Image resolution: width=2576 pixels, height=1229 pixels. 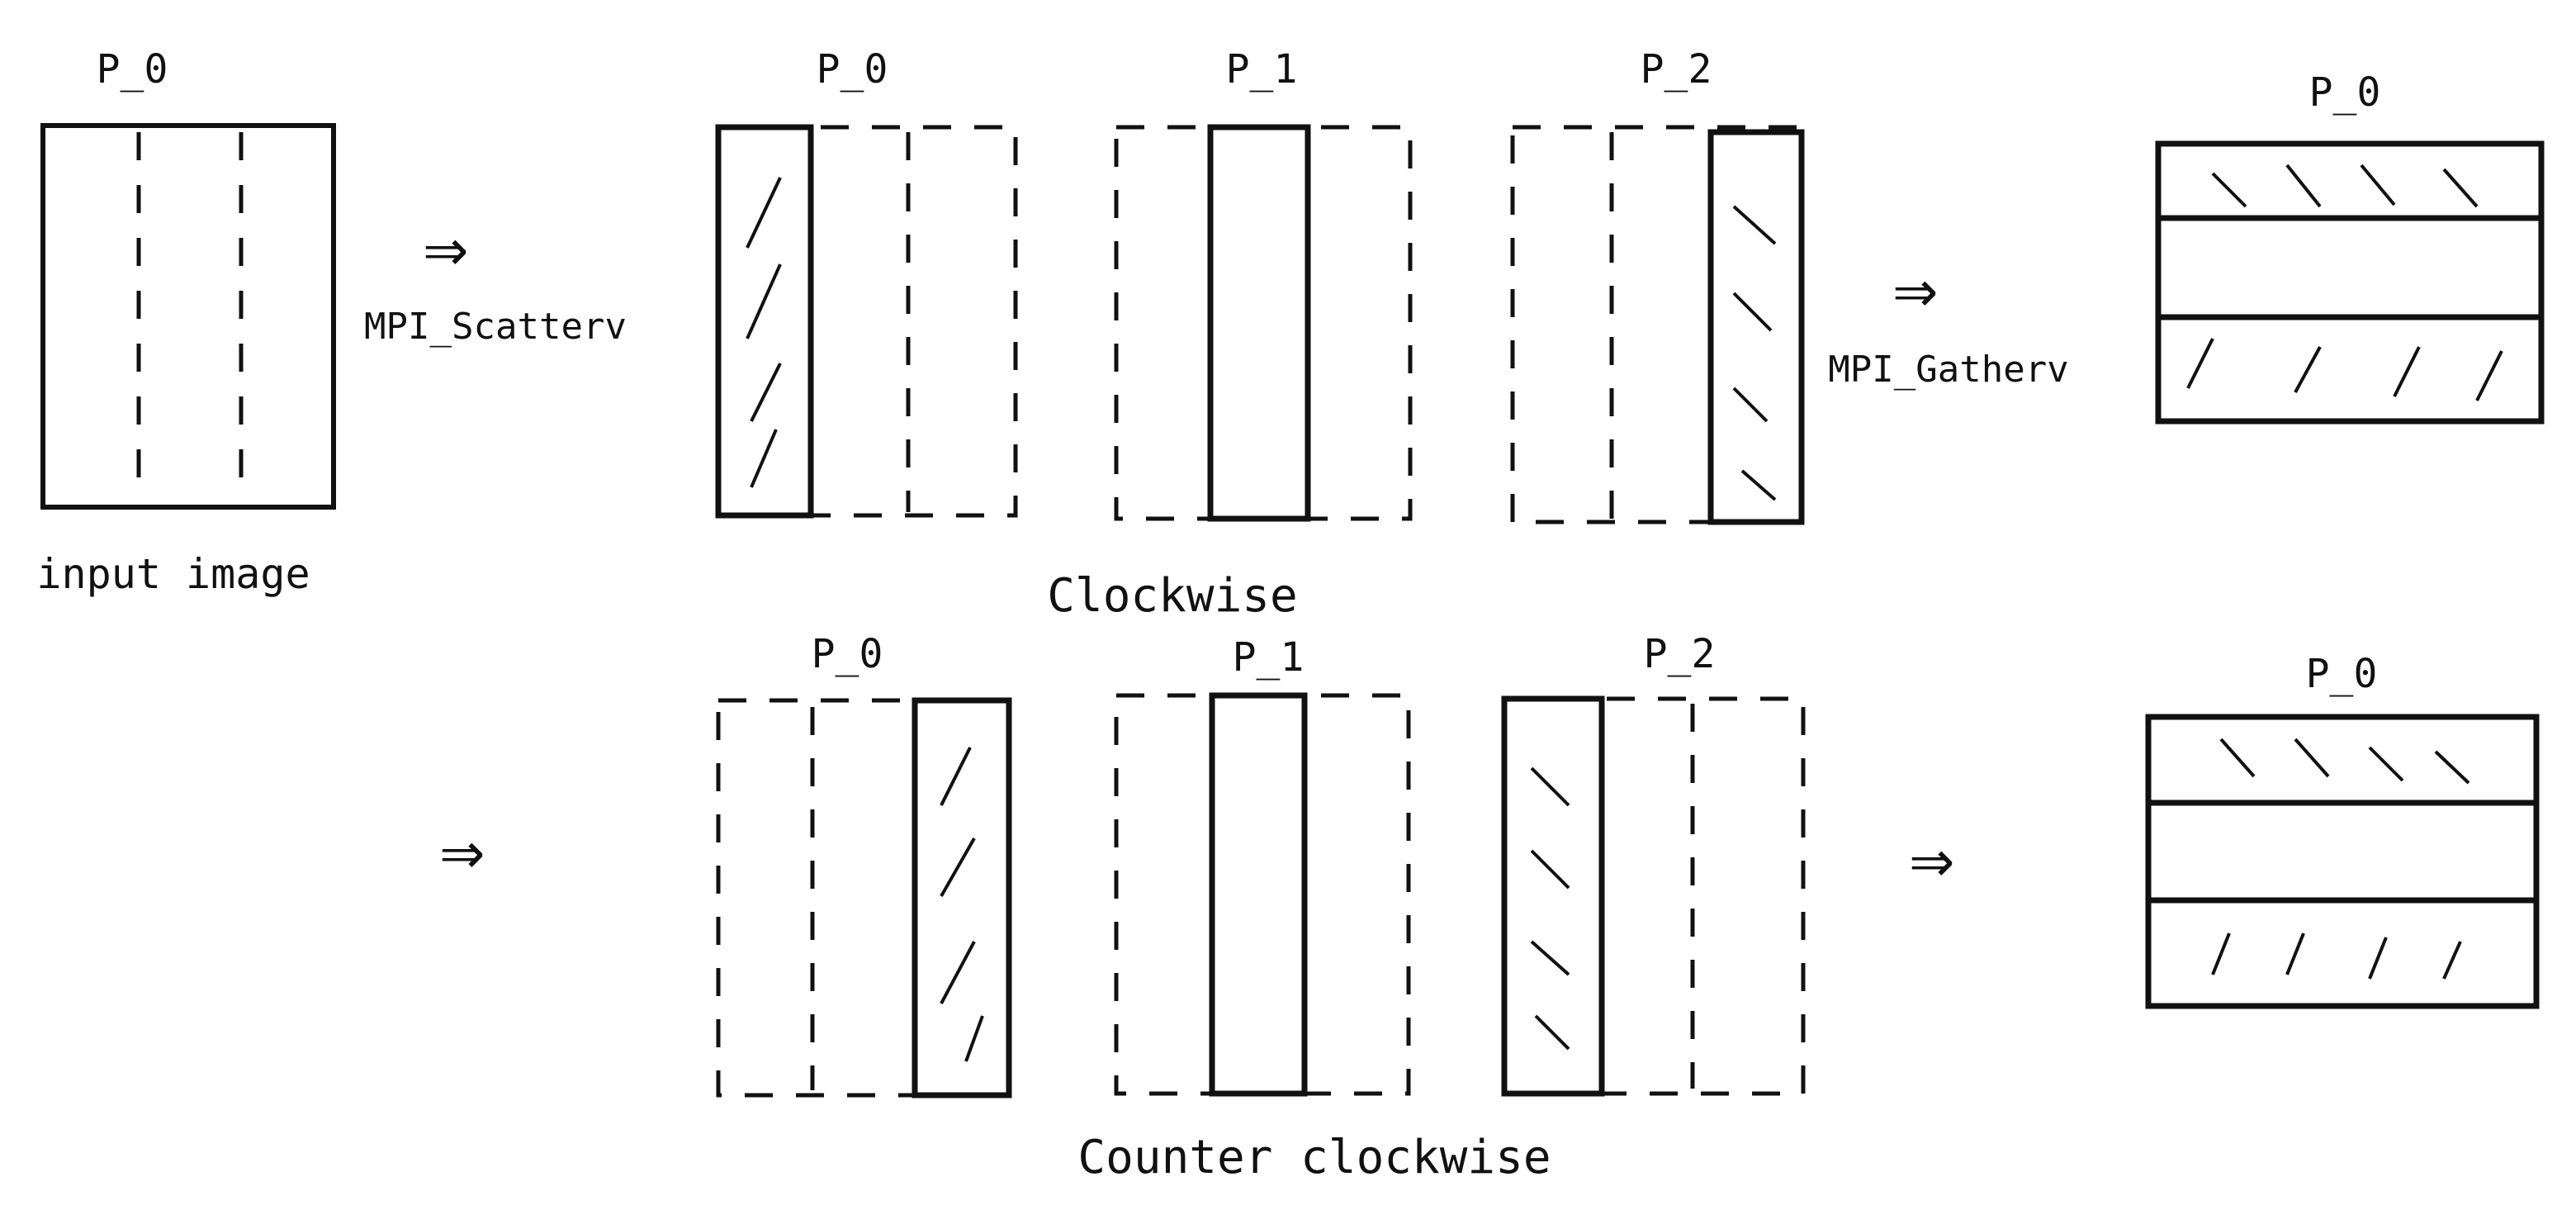 I want to click on gather-arrow-icon-bottom: ⇒, so click(x=1932, y=858).